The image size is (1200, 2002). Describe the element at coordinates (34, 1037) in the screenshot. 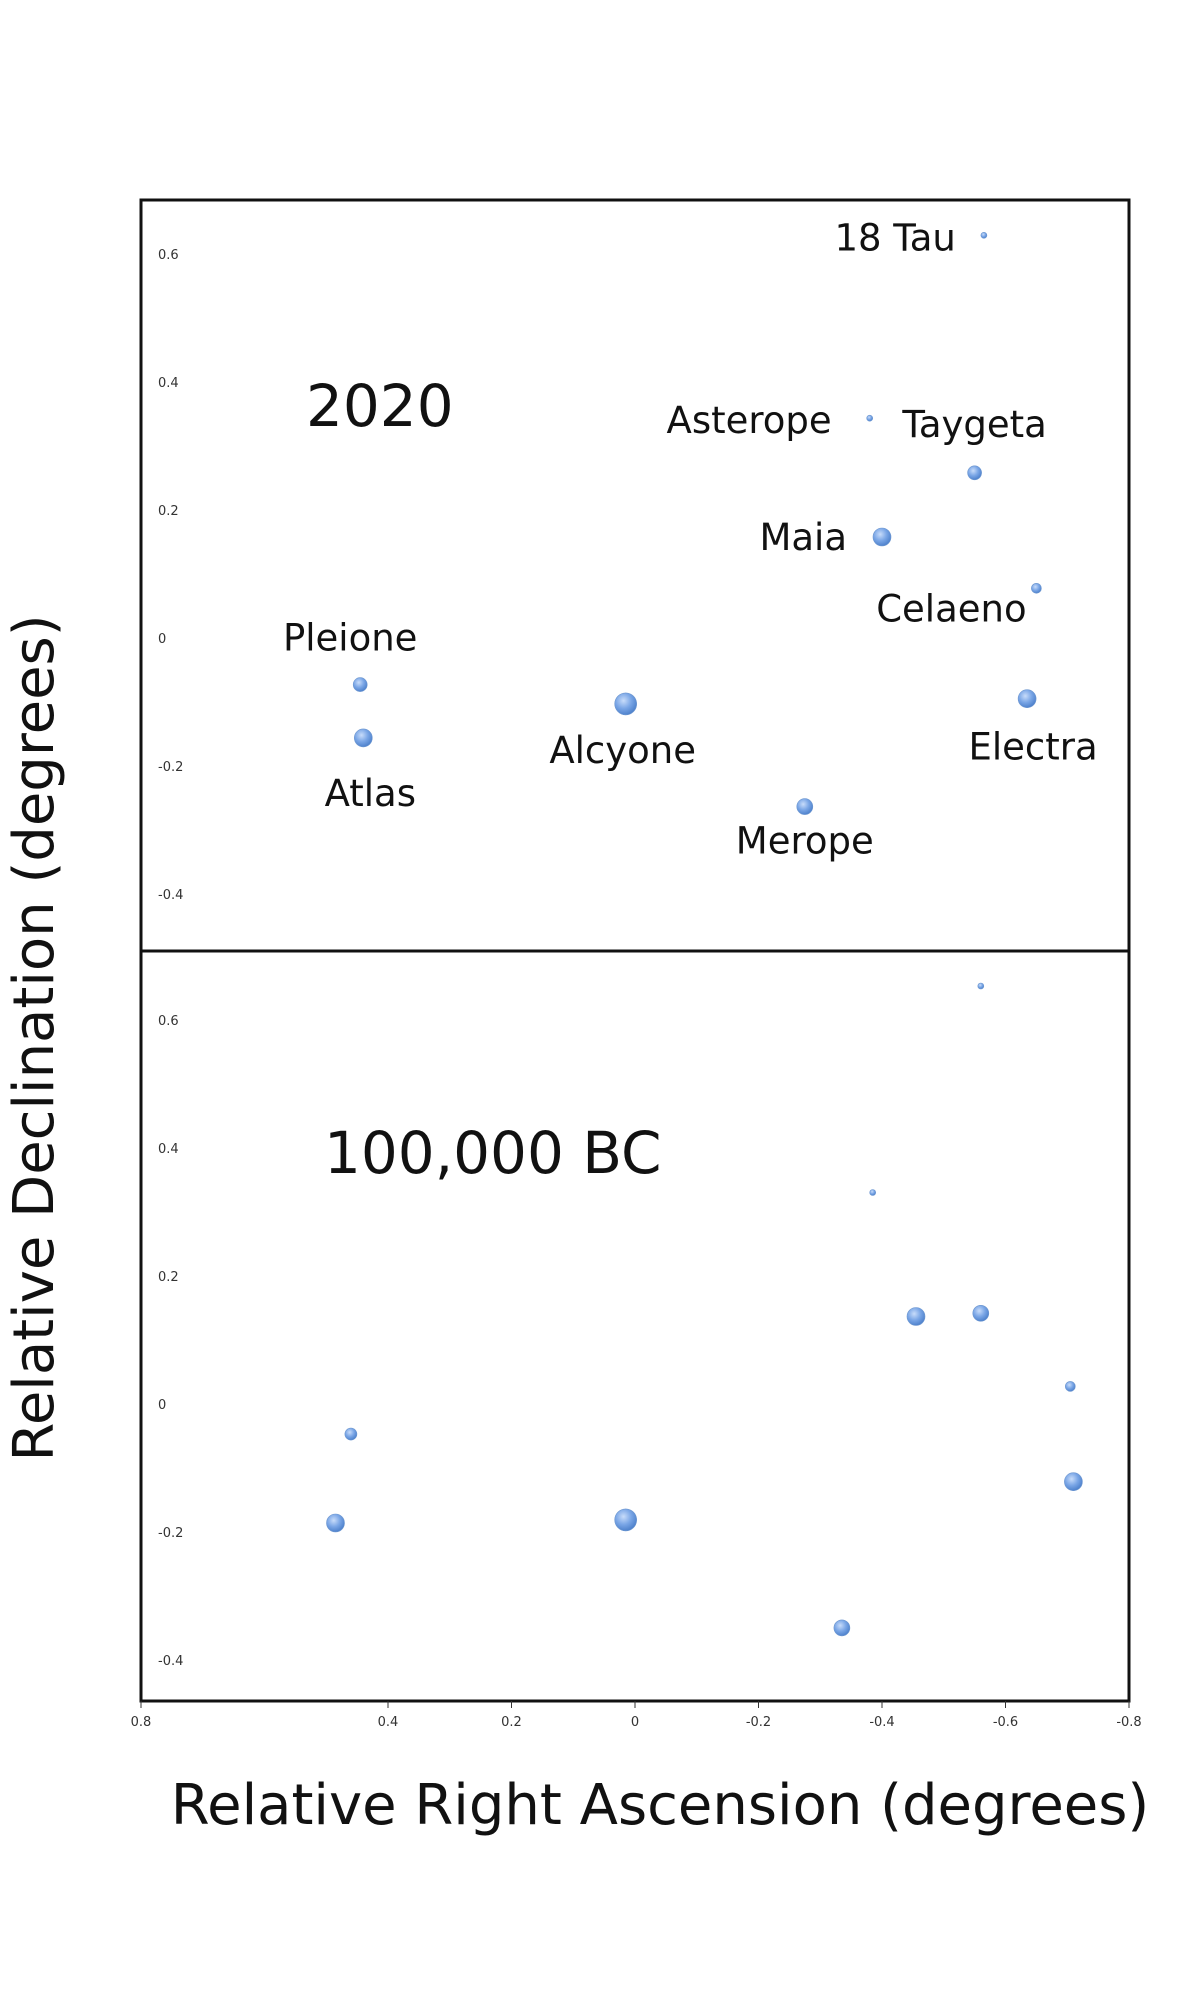

I see `y-axis-title: Relative Declination (degrees)` at that location.